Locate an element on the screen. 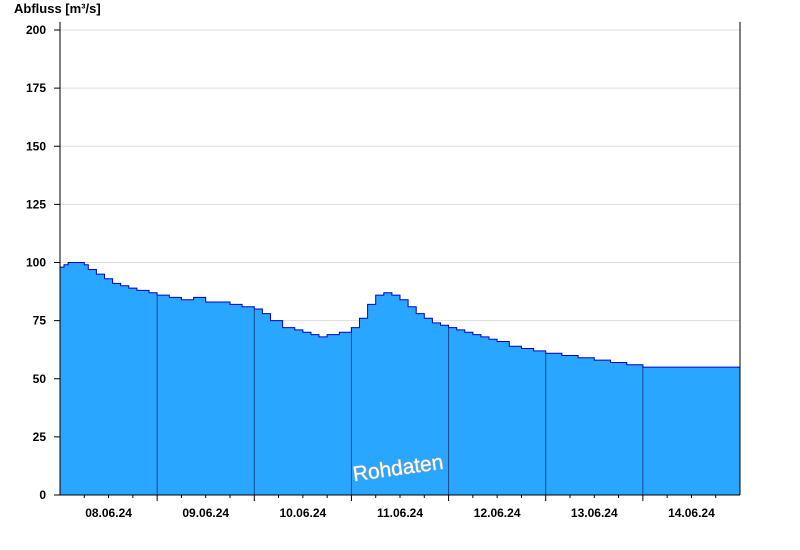 The image size is (800, 550). y-tick-label: 100 is located at coordinates (36, 263).